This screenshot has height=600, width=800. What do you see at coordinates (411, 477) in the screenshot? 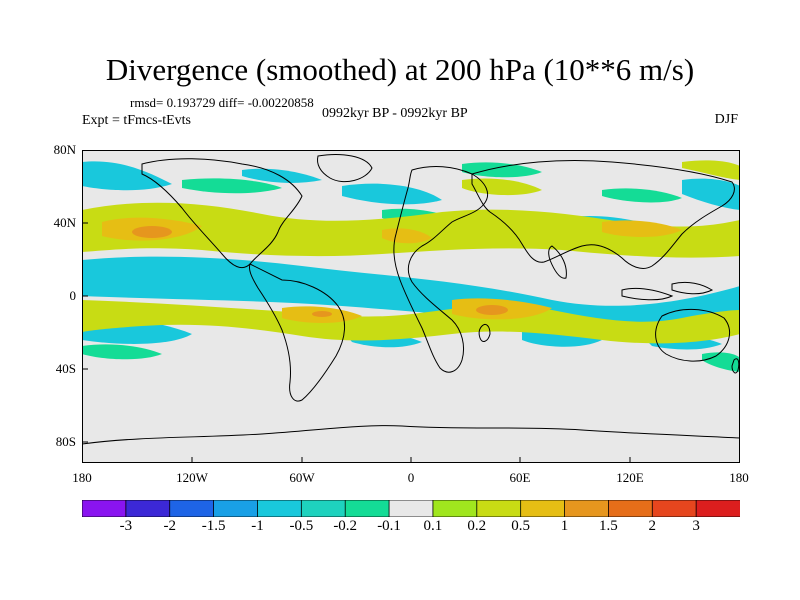
I see `lon-label-0: 0` at bounding box center [411, 477].